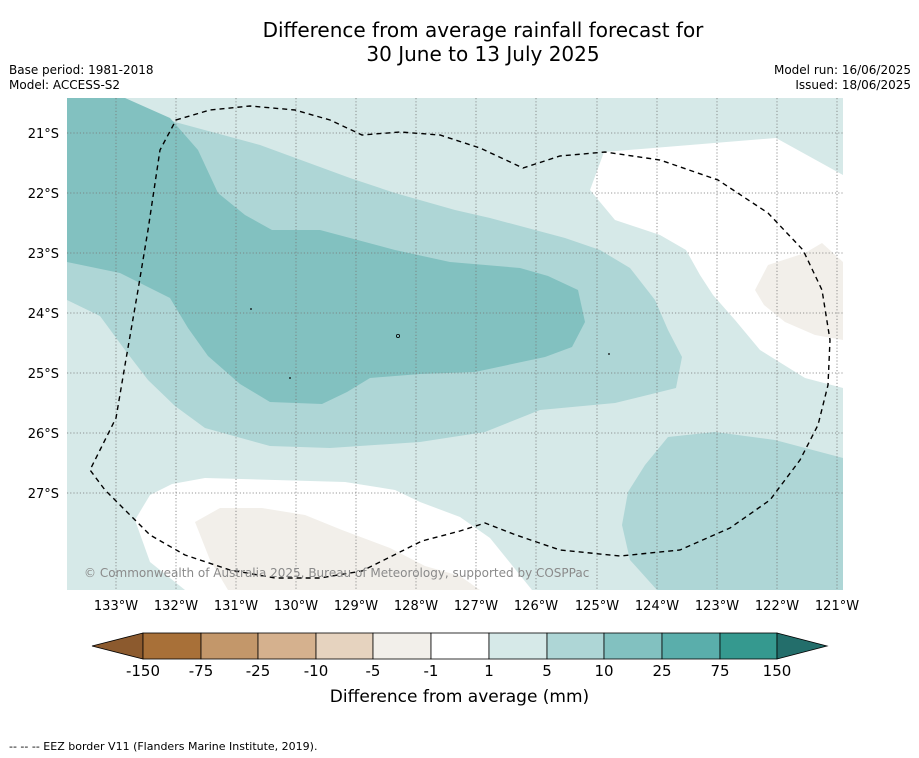 The image size is (919, 758). What do you see at coordinates (597, 606) in the screenshot?
I see `lon-label: 125°W` at bounding box center [597, 606].